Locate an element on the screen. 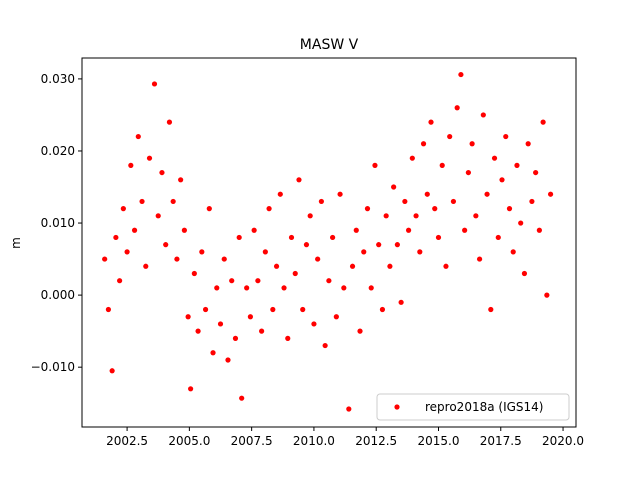 The height and width of the screenshot is (484, 640). x-tick-label: 2005.0 is located at coordinates (189, 441).